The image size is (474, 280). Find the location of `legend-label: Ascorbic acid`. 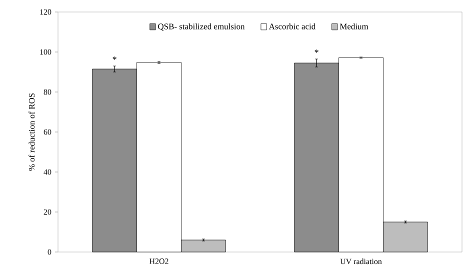

legend-label: Ascorbic acid is located at coordinates (292, 26).